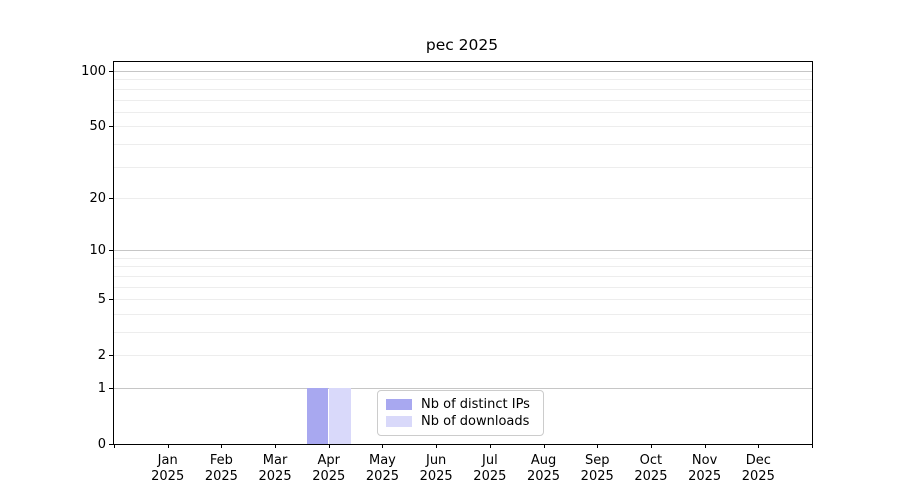  Describe the element at coordinates (93, 72) in the screenshot. I see `y-tick-label: 100` at that location.